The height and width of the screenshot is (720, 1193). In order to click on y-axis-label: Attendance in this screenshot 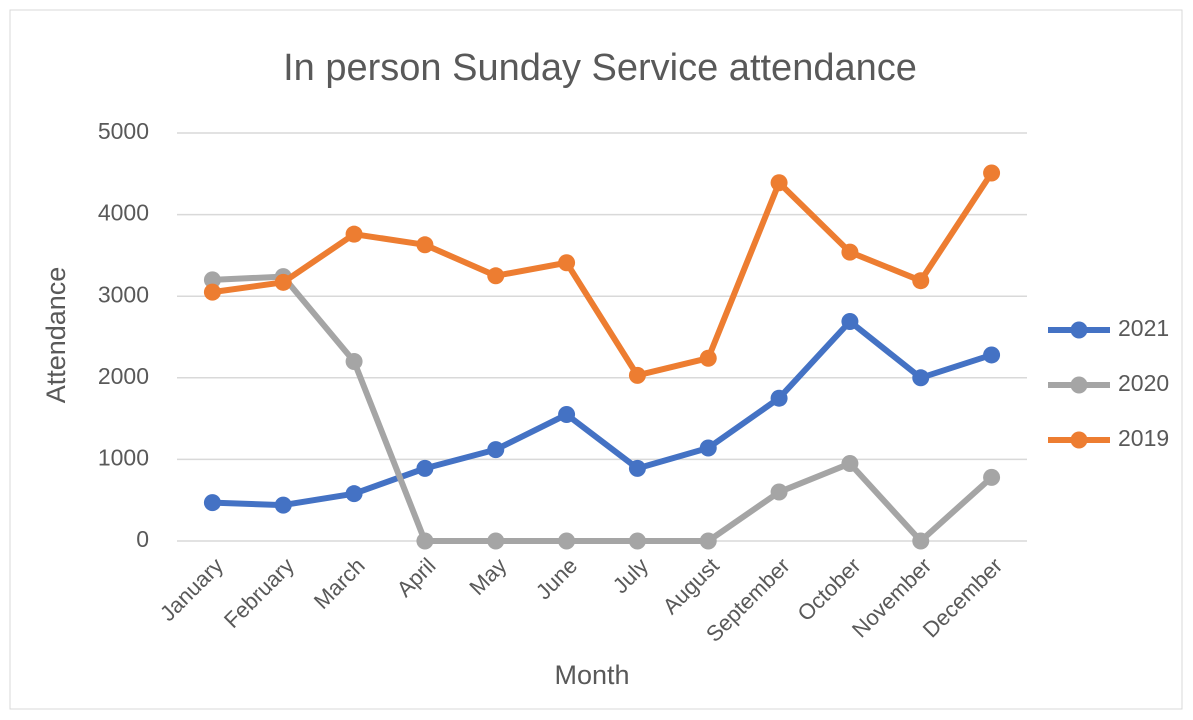, I will do `click(56, 335)`.